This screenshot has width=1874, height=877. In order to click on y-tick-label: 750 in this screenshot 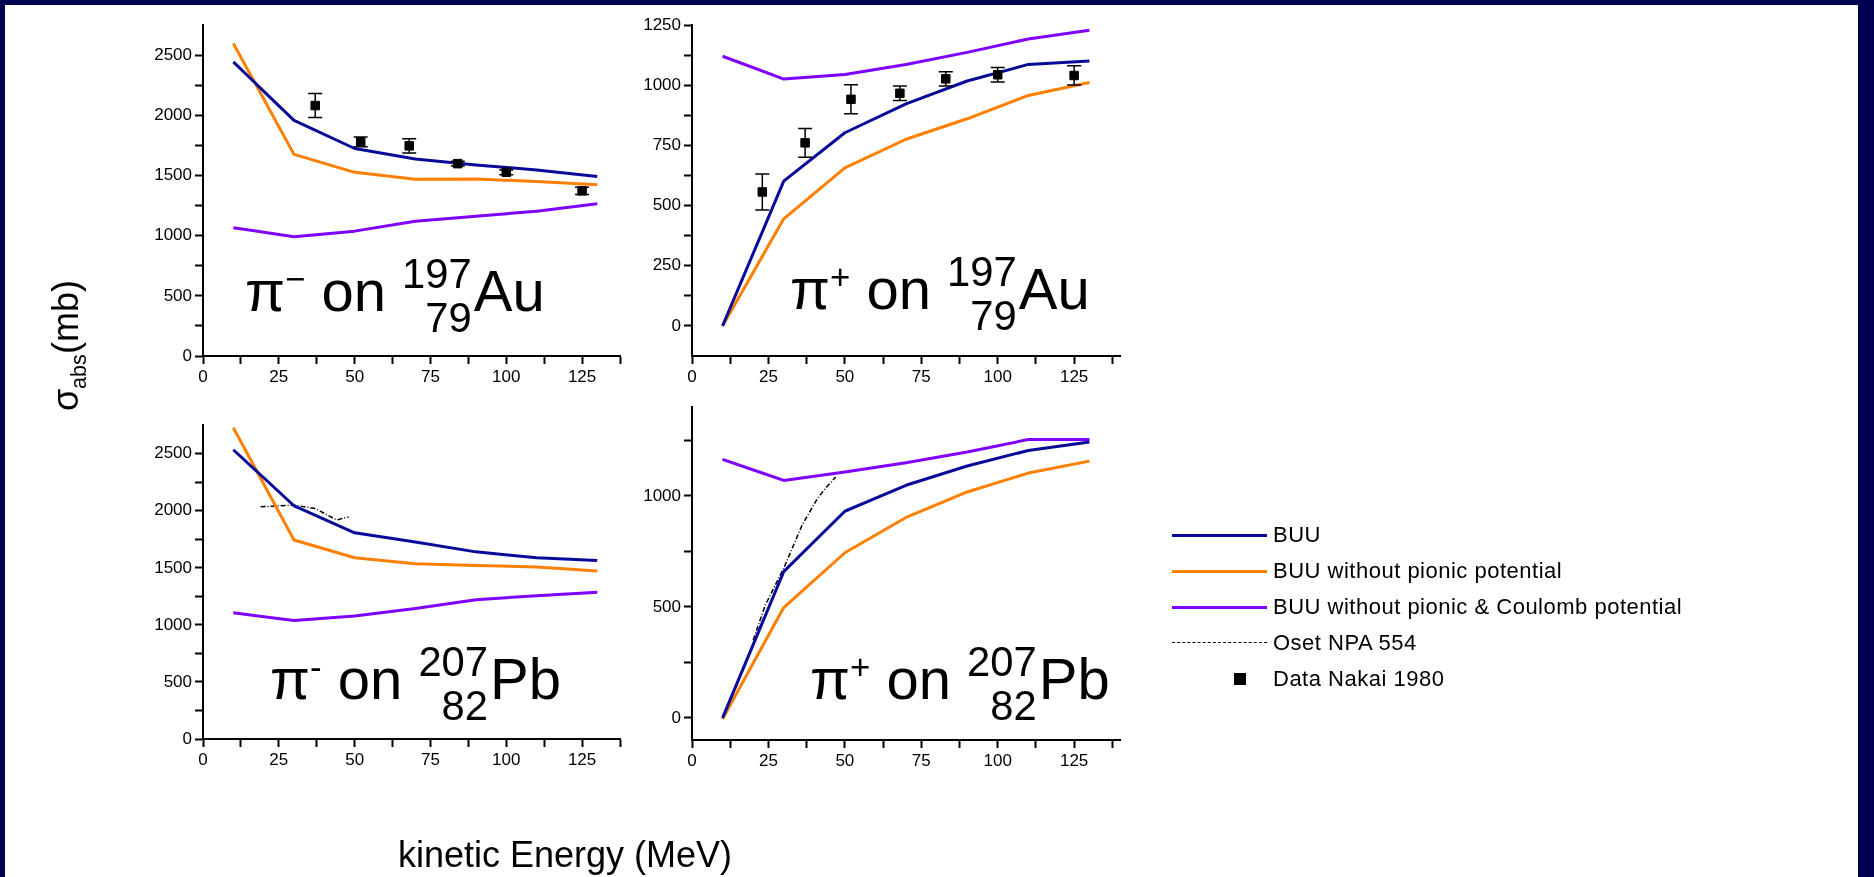, I will do `click(666, 145)`.